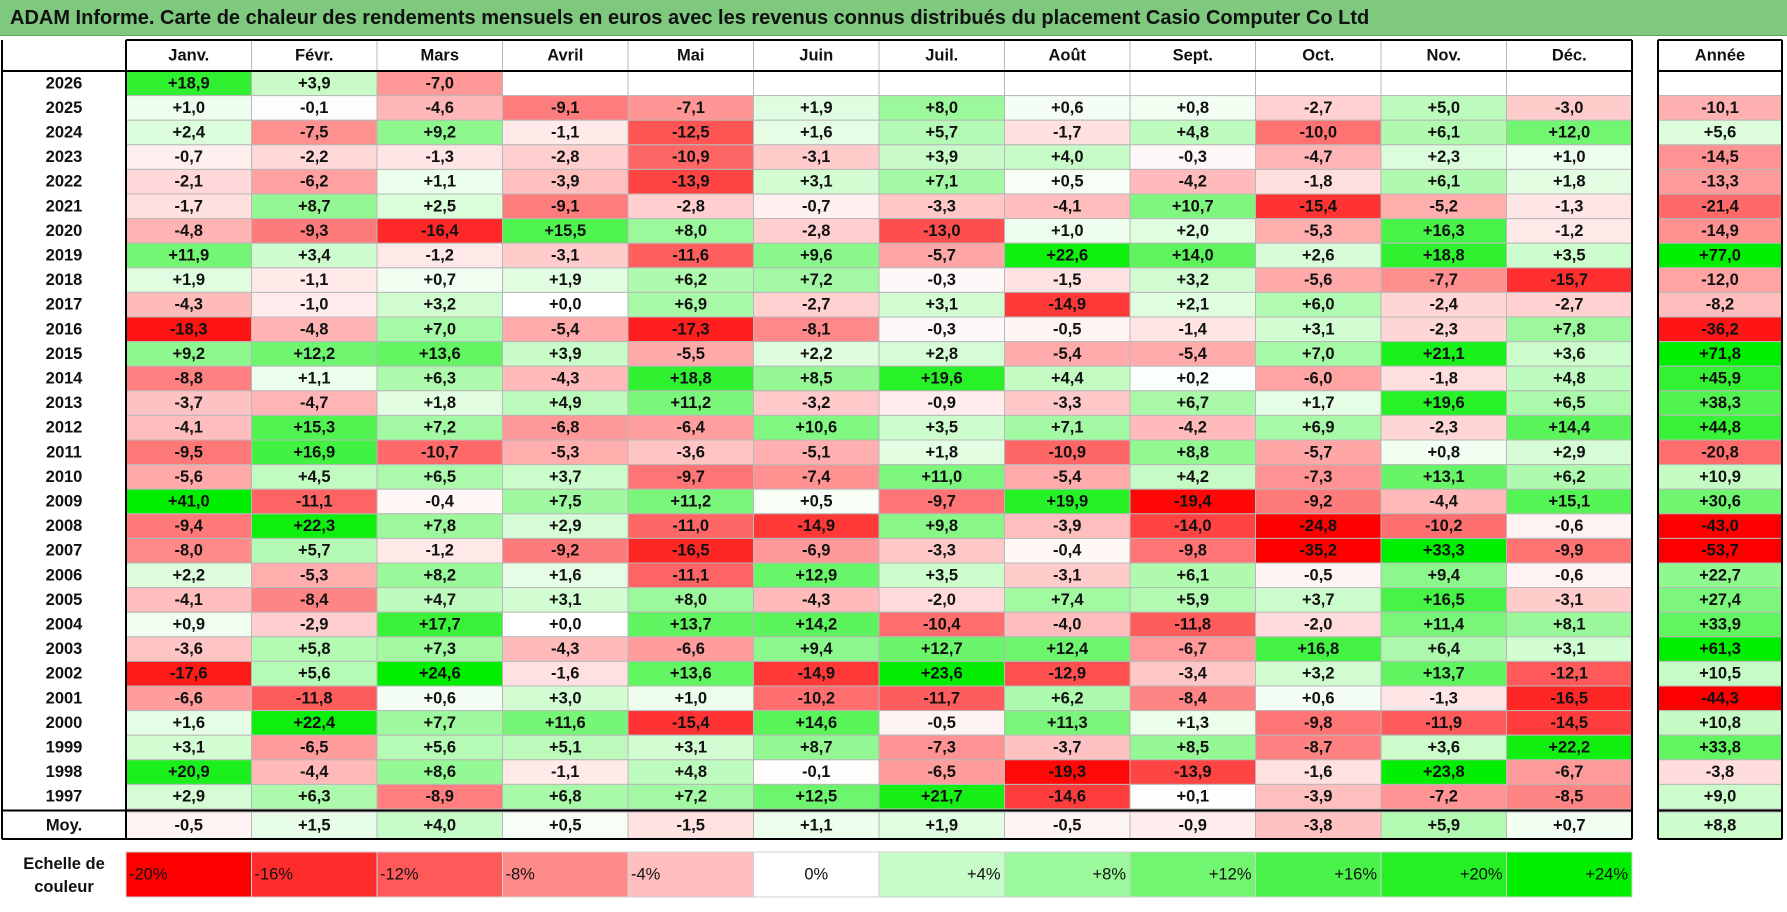  Describe the element at coordinates (565, 502) in the screenshot. I see `heatmap-cell-value: +7,5` at that location.